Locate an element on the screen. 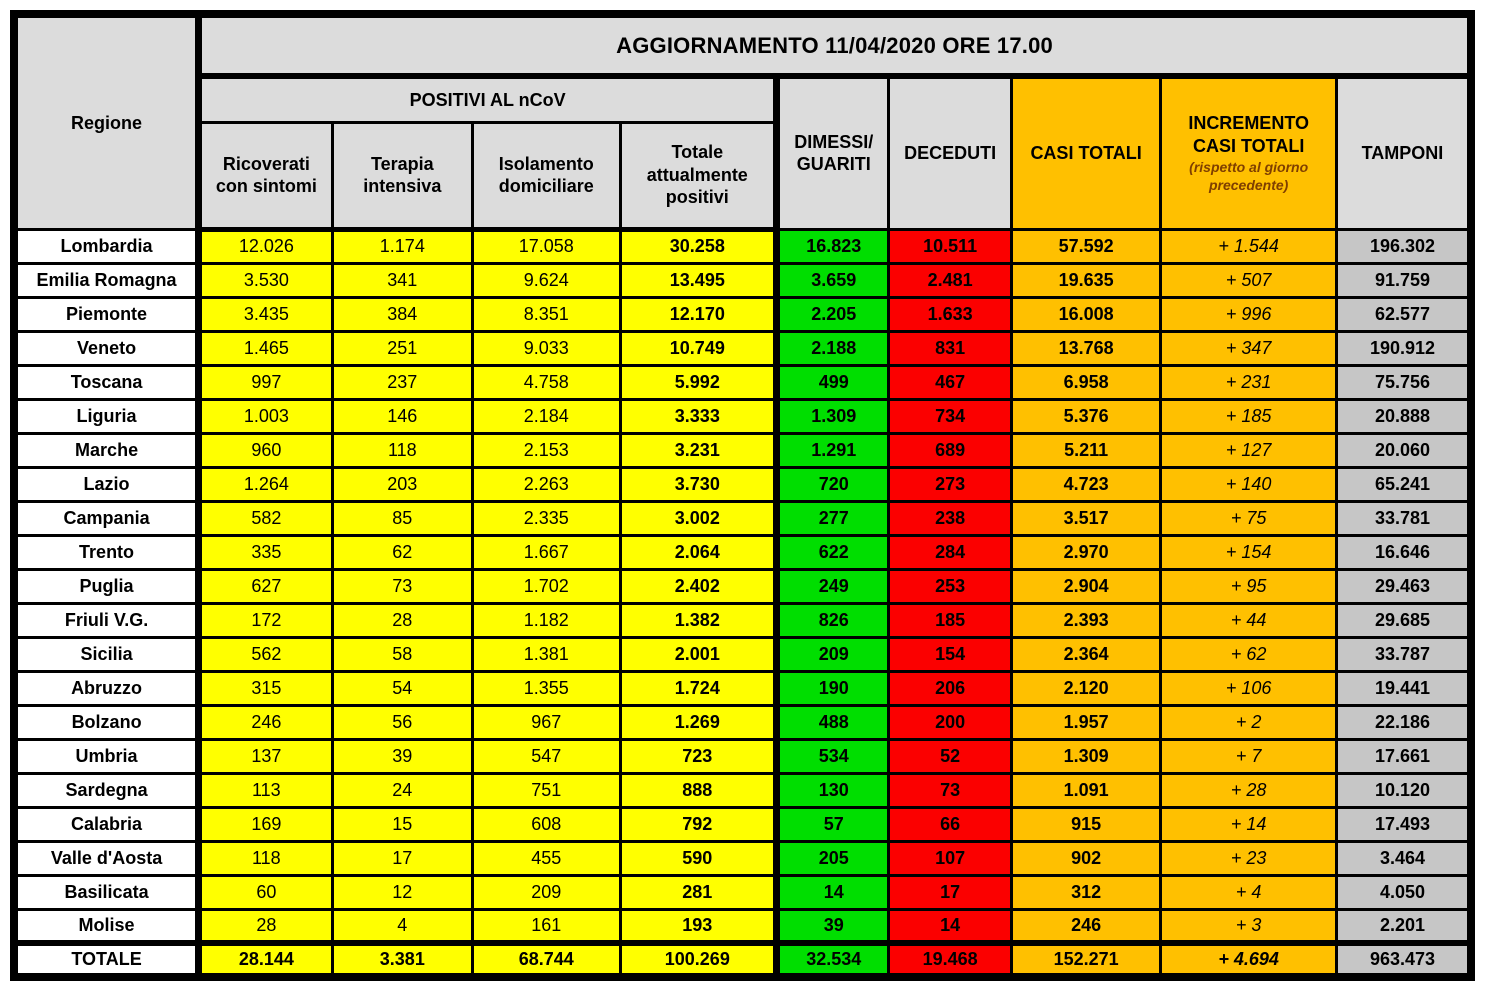 This screenshot has width=1485, height=991. cell-terapia-intensiva: 17 is located at coordinates (402, 858).